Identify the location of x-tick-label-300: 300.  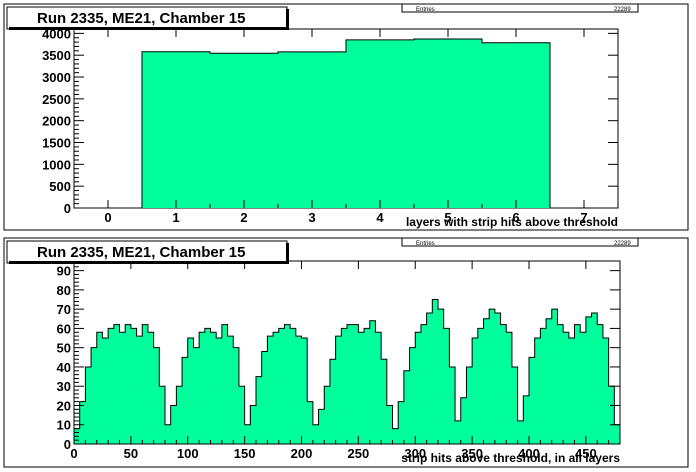
(415, 453).